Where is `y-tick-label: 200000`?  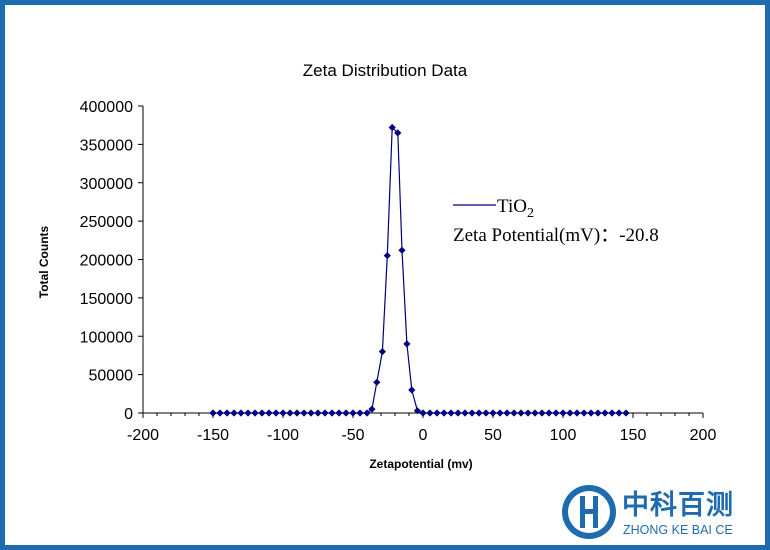 y-tick-label: 200000 is located at coordinates (106, 261).